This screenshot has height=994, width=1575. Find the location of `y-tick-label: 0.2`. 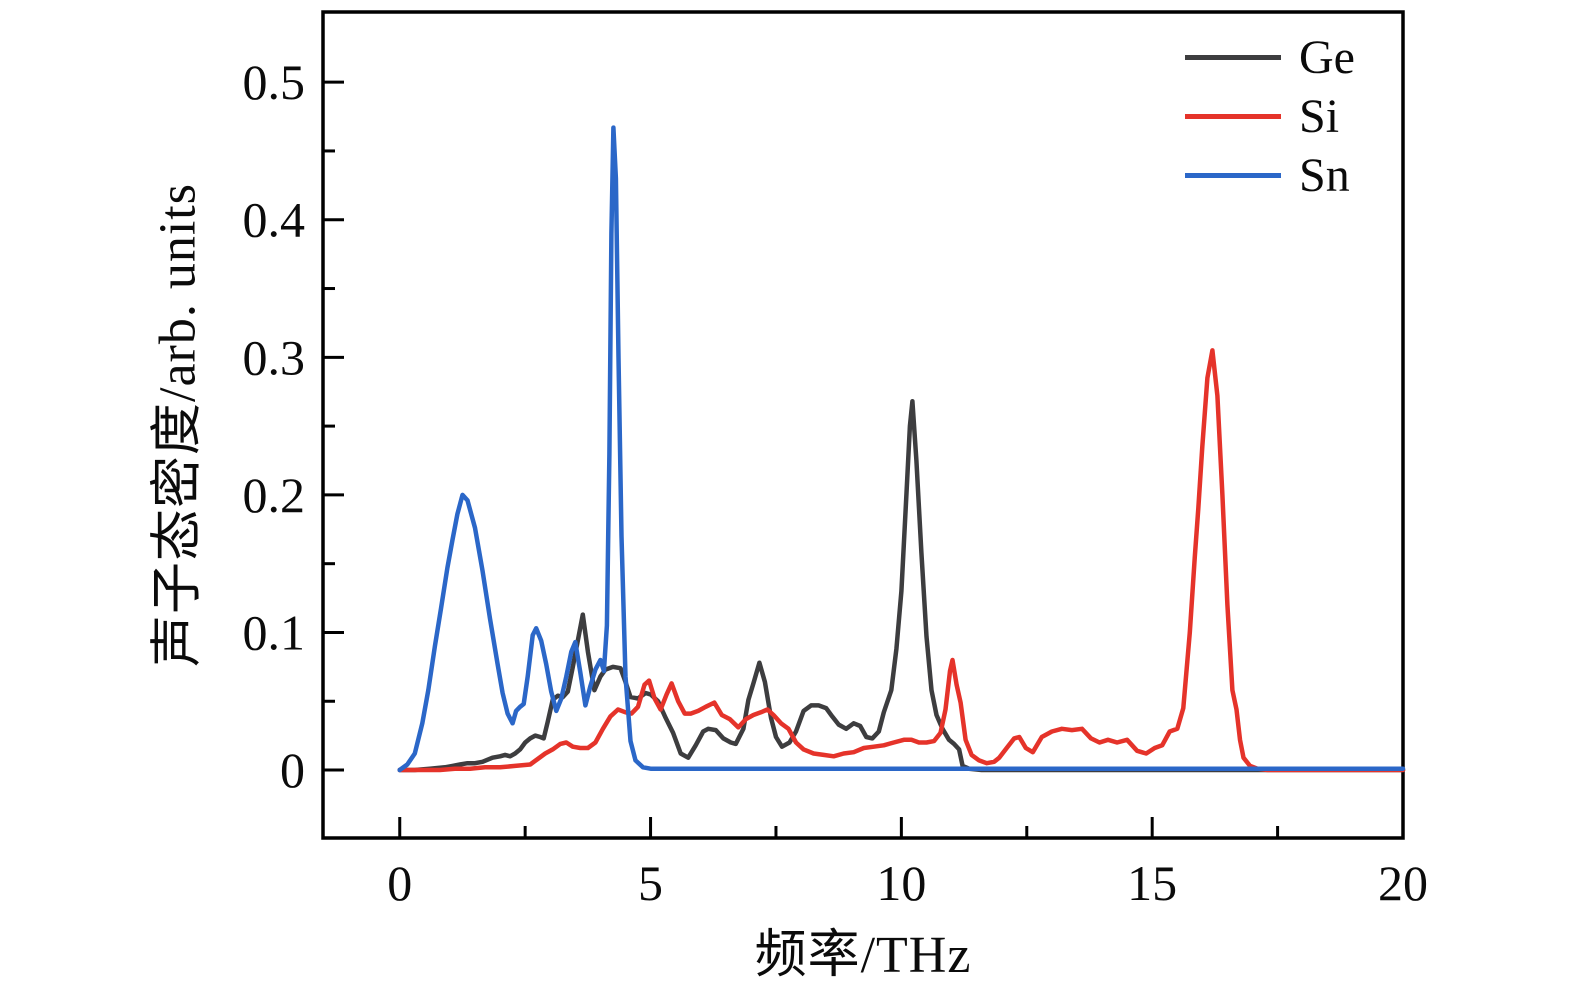

y-tick-label: 0.2 is located at coordinates (274, 495).